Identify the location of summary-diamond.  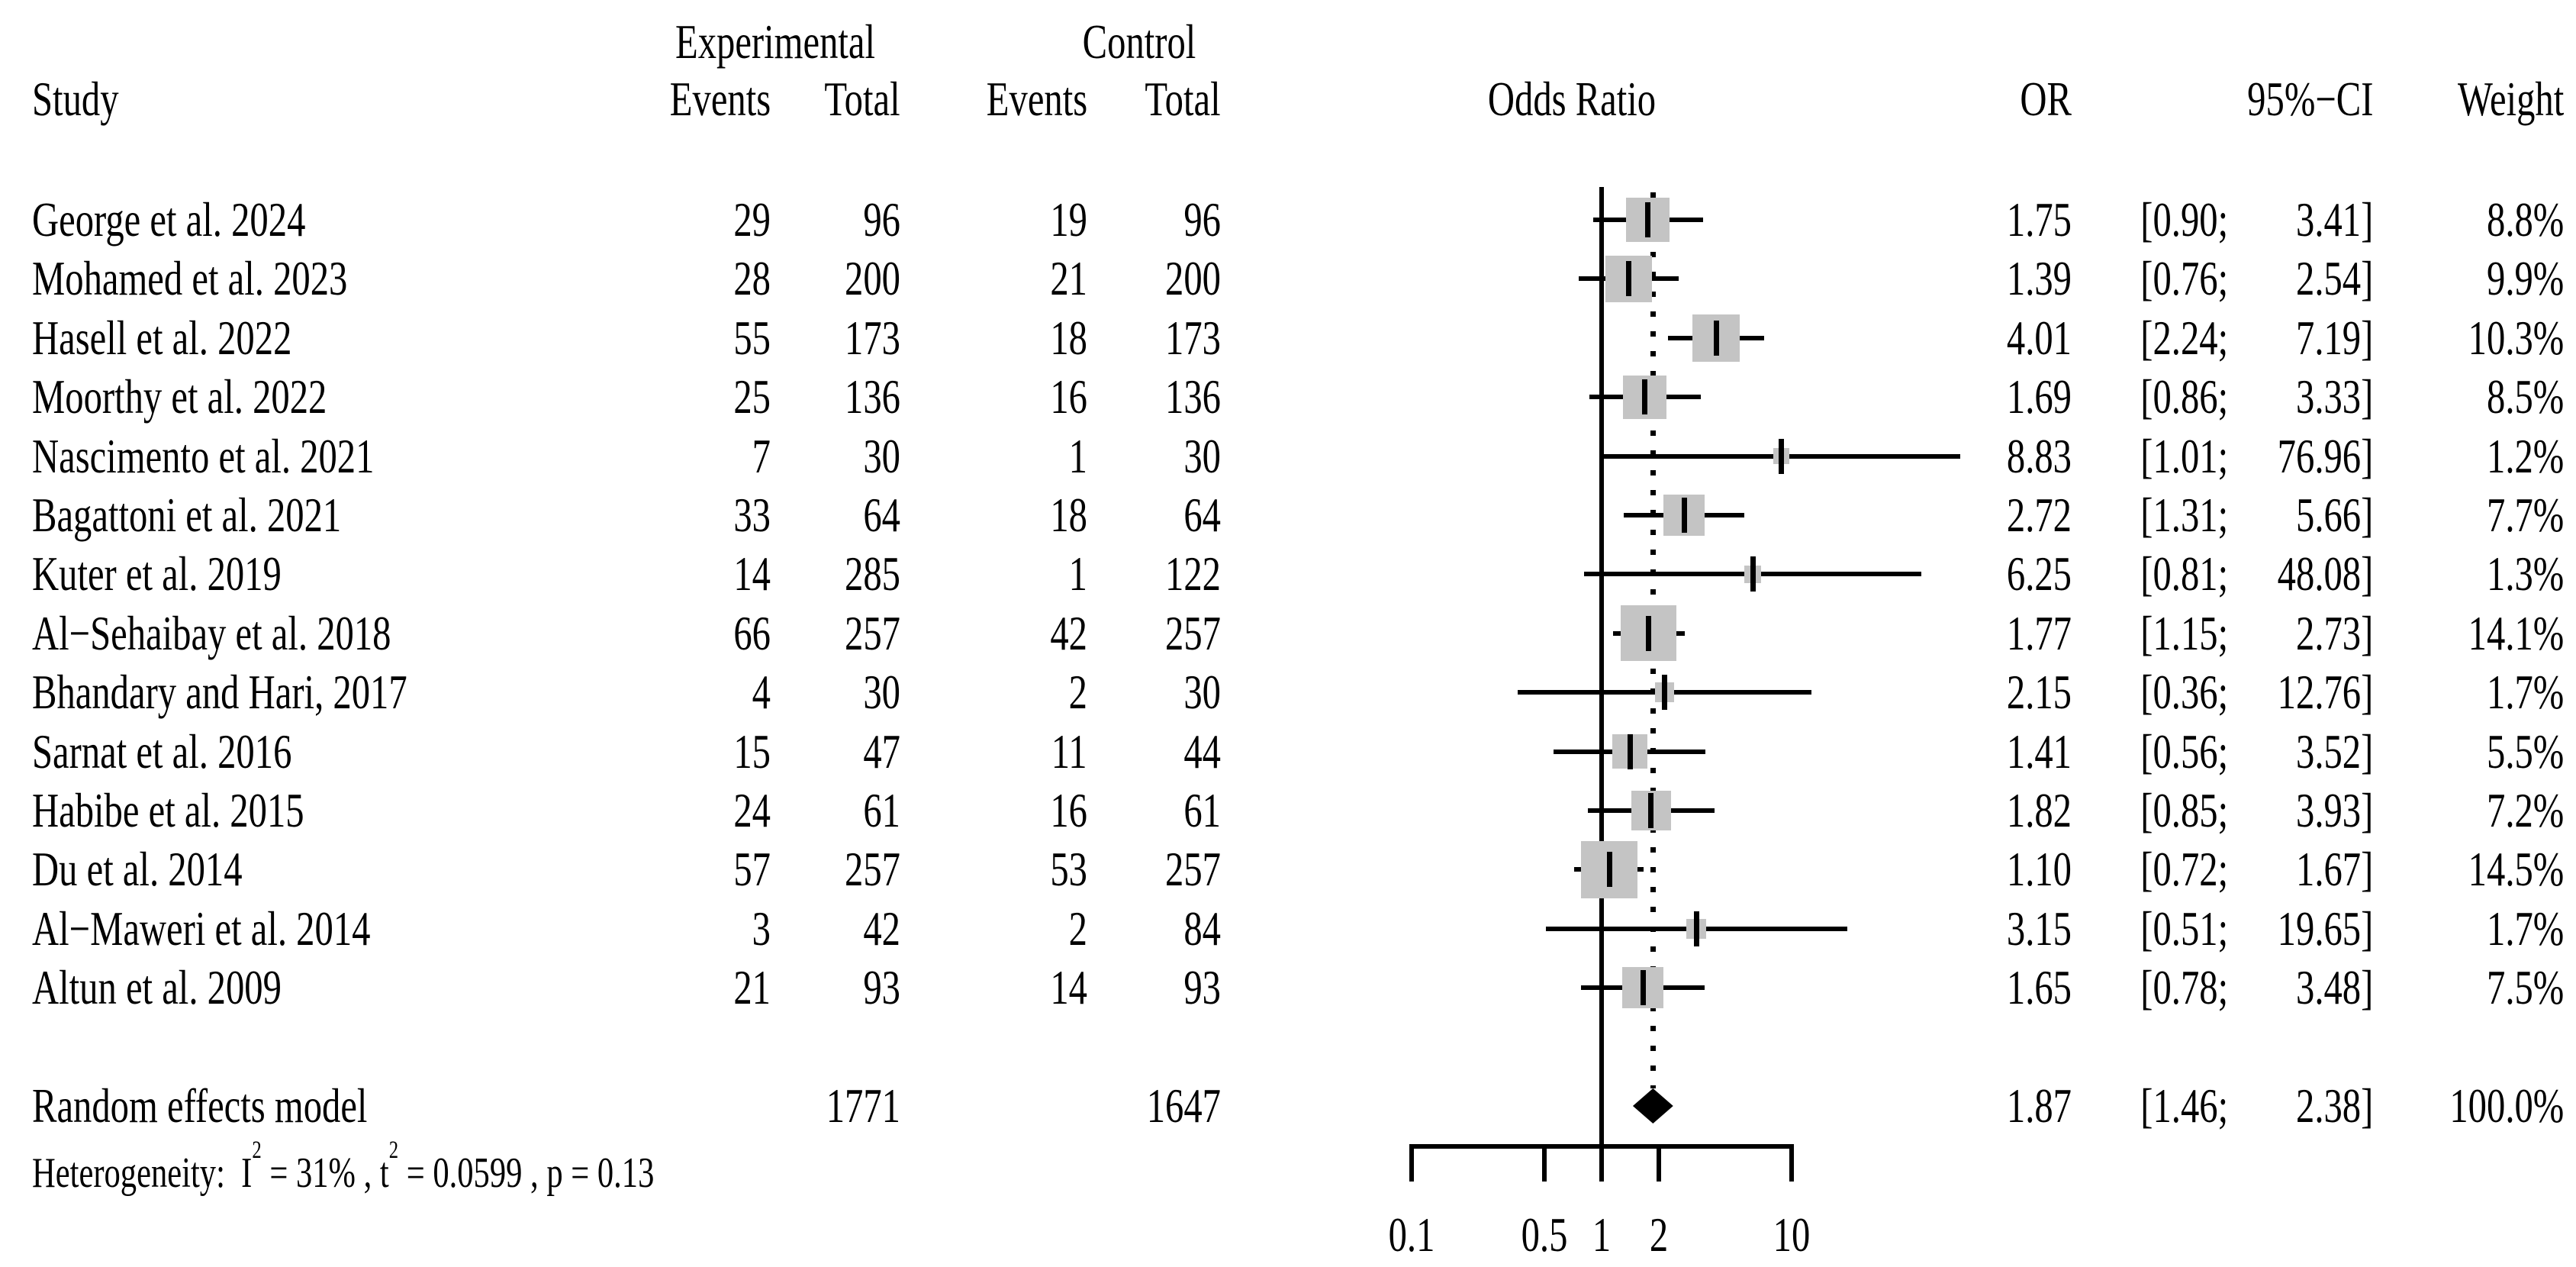
(1652, 1106).